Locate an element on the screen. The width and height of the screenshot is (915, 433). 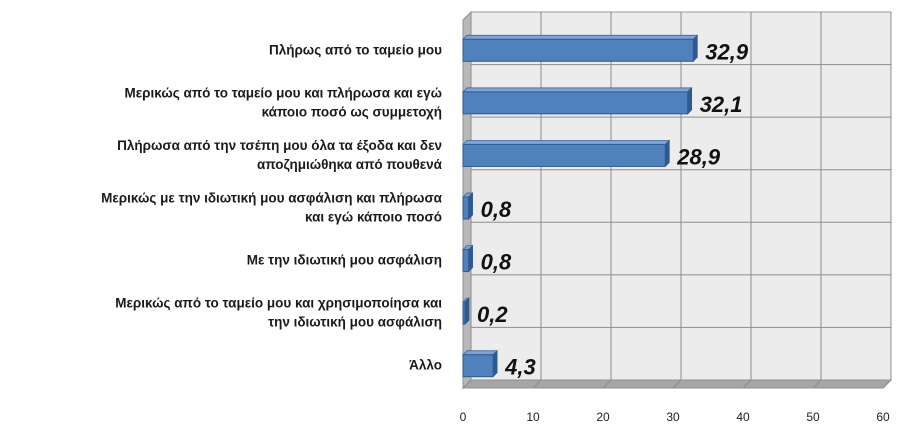
category-label: Με την ιδιωτική μου ασφάλιση is located at coordinates (344, 260).